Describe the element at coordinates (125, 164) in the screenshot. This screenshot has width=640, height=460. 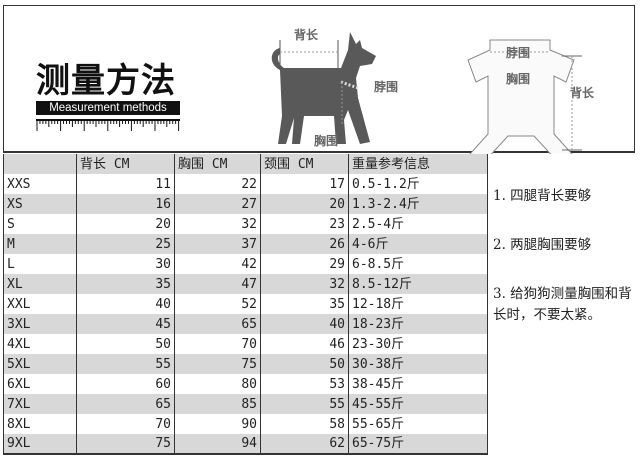
I see `column-header: 背长 CM` at that location.